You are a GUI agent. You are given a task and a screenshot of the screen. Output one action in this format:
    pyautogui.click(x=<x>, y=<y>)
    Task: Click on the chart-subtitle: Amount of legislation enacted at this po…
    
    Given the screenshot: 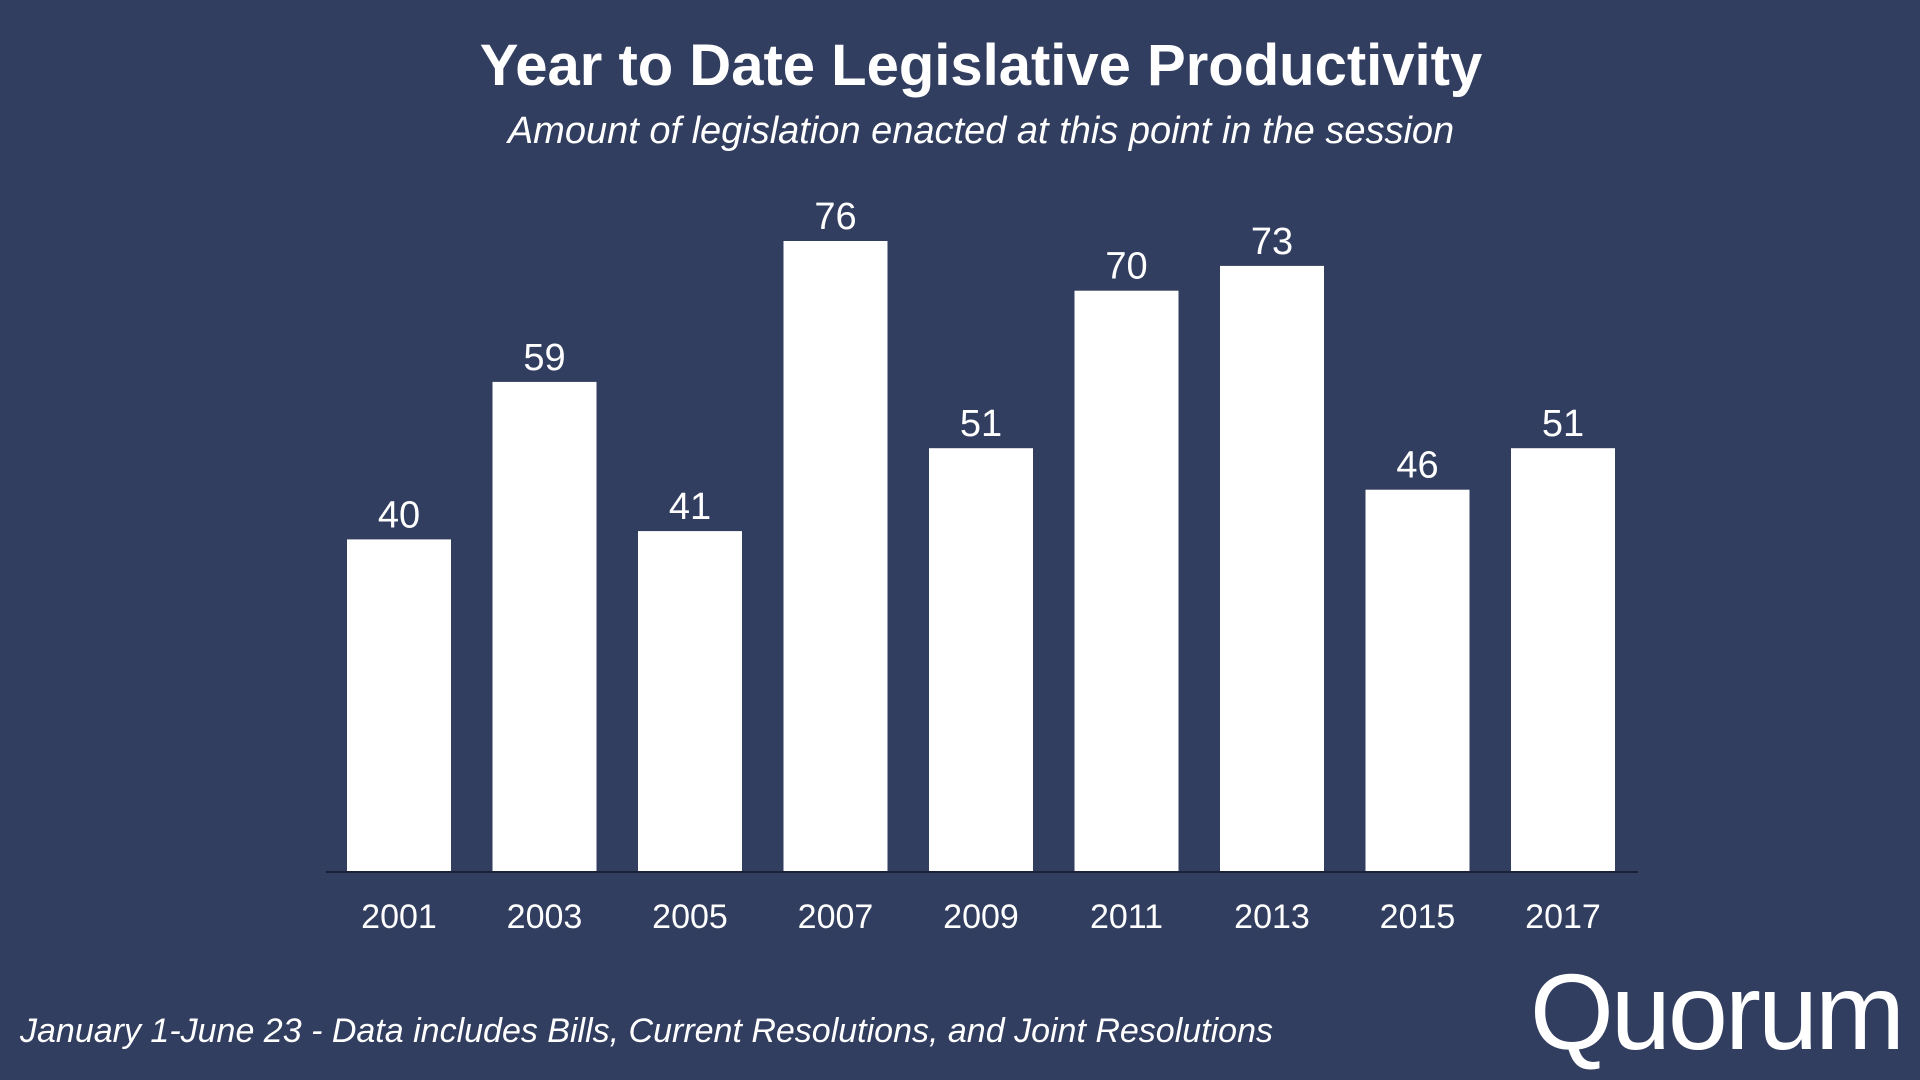 What is the action you would take?
    pyautogui.click(x=981, y=131)
    